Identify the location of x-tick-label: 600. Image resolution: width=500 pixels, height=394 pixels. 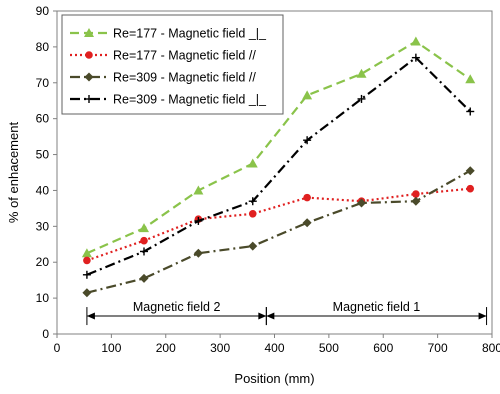
(383, 348).